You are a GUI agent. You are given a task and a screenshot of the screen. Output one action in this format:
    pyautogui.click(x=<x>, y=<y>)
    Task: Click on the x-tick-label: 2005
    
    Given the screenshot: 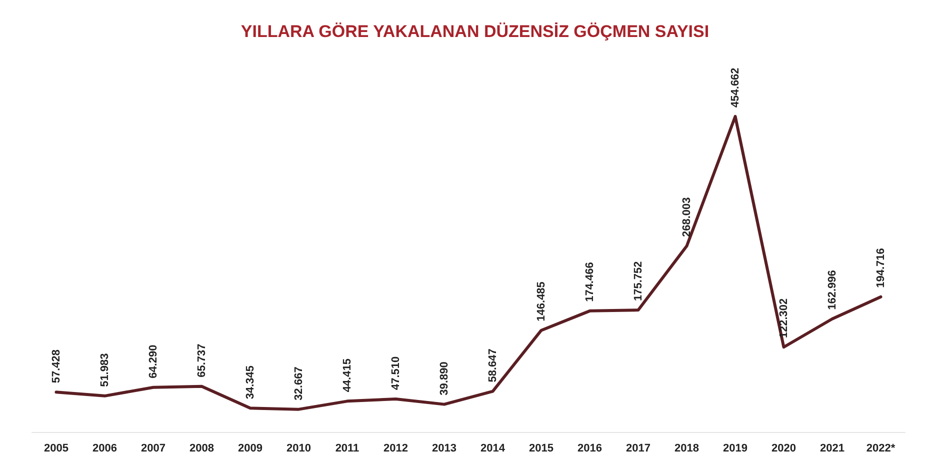 What is the action you would take?
    pyautogui.click(x=56, y=448)
    